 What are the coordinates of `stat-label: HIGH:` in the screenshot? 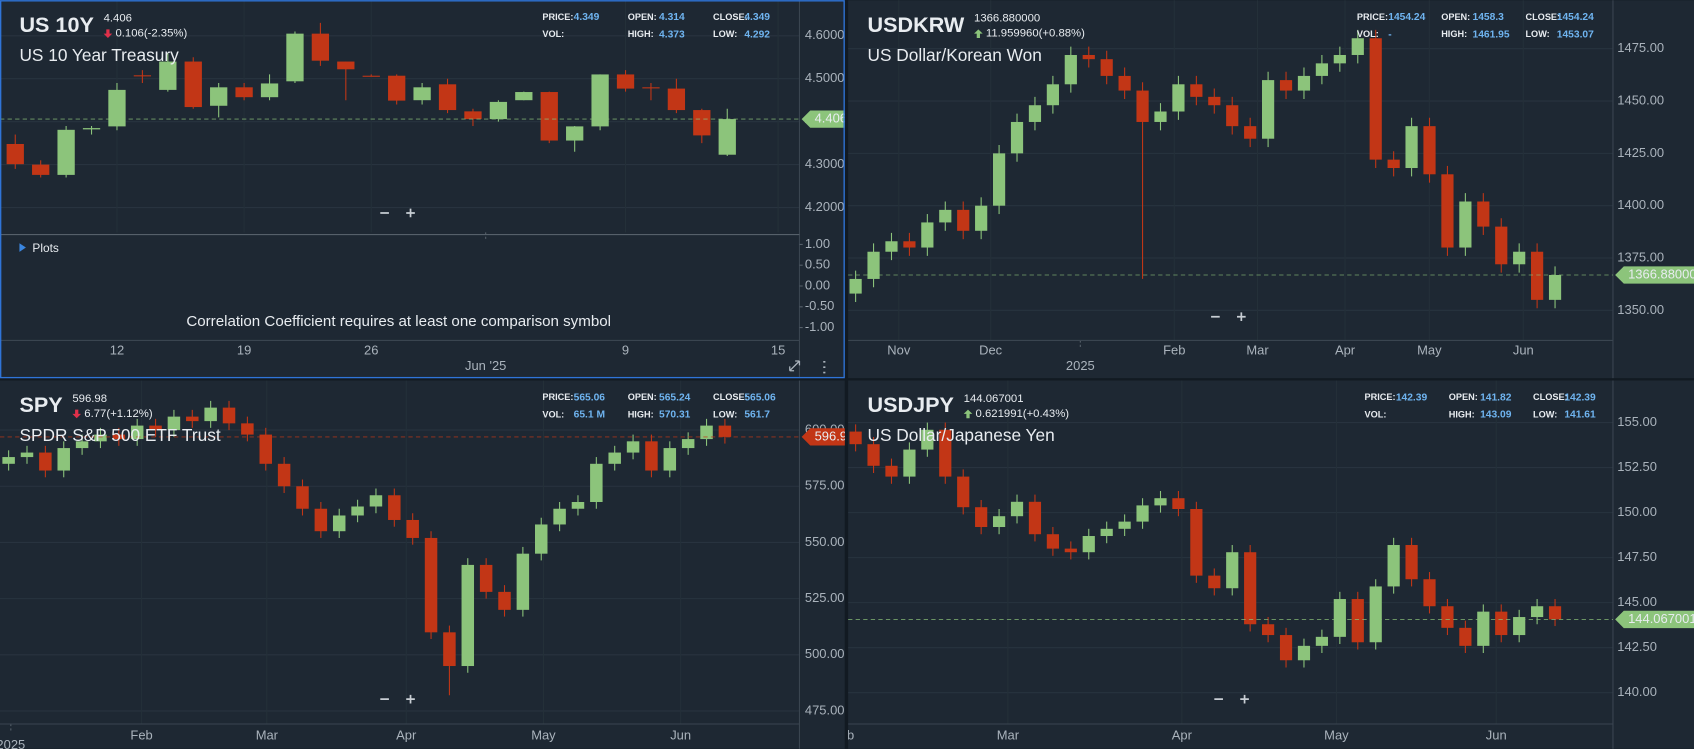 It's located at (641, 34).